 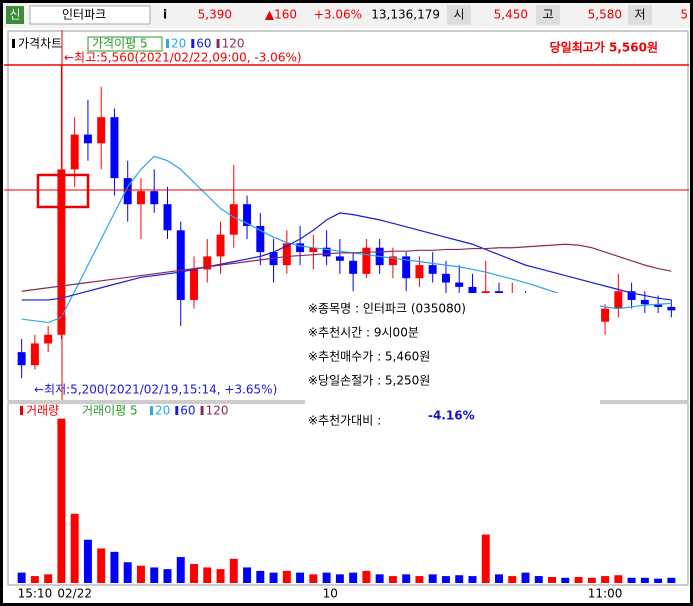 What do you see at coordinates (15, 15) in the screenshot?
I see `badge-box` at bounding box center [15, 15].